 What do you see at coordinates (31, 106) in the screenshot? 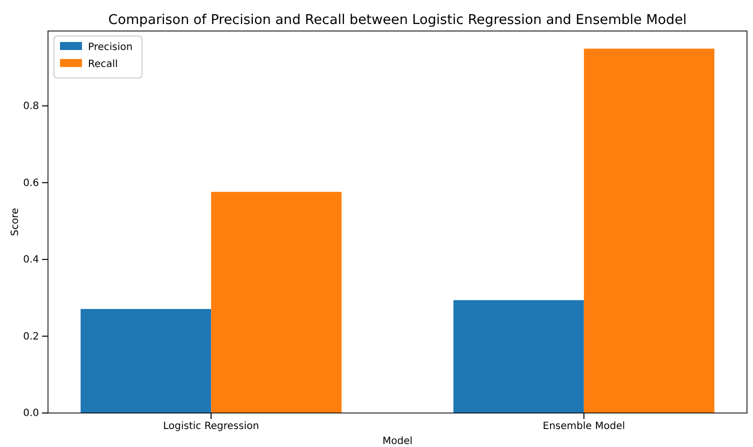
I see `y-tick-label: 0.8` at bounding box center [31, 106].